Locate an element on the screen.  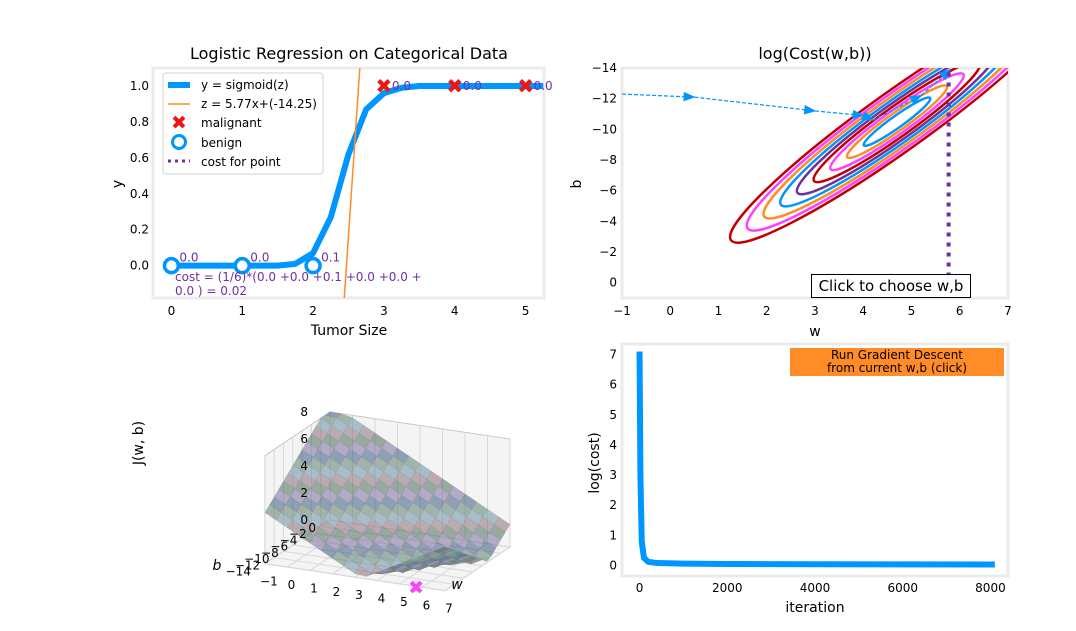
legend-malignant-marker: ✖ is located at coordinates (179, 123).